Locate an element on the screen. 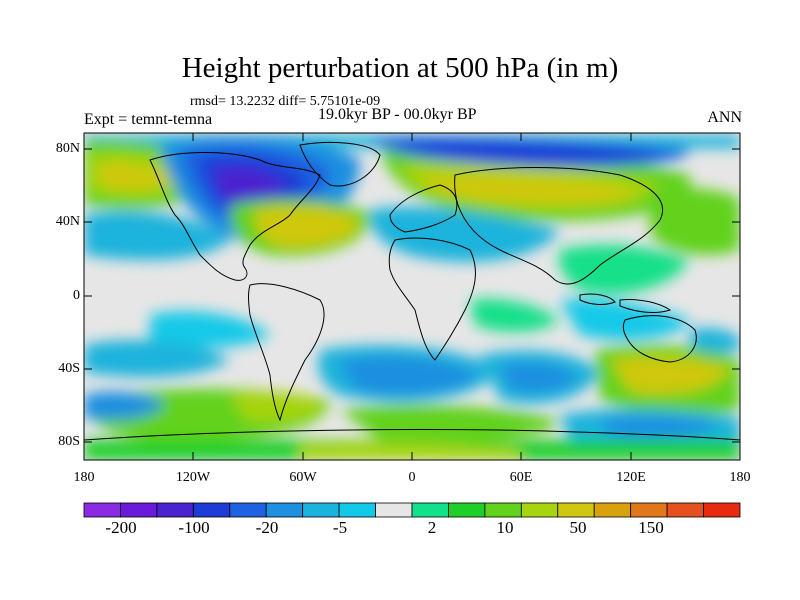  colorbar-label: -200 is located at coordinates (121, 527).